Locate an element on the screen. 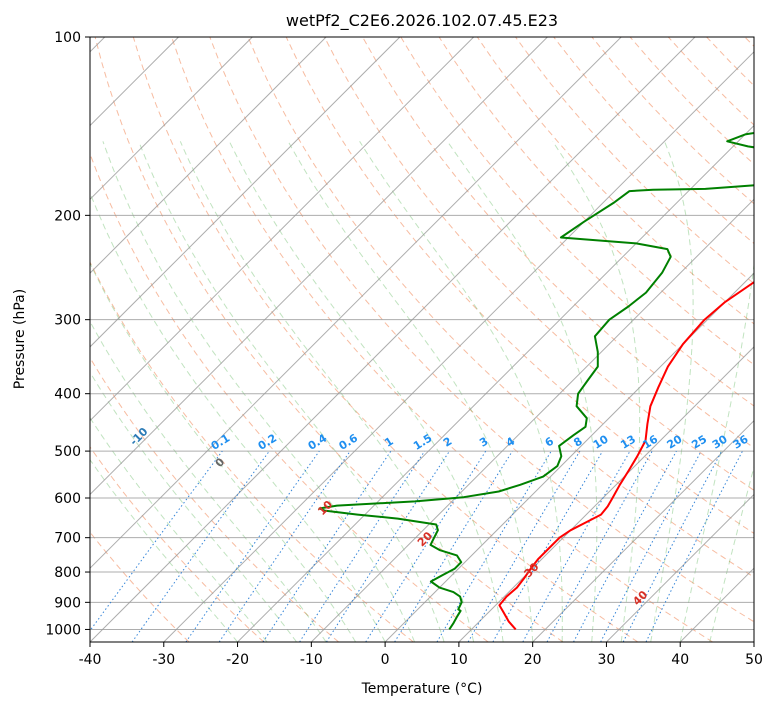 Image resolution: width=775 pixels, height=708 pixels. mixing-ratio-label: 25 is located at coordinates (699, 442).